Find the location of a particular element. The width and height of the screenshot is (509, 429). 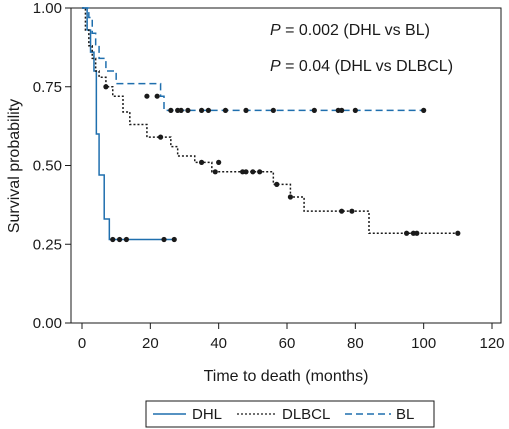

x-tick-label: 120 is located at coordinates (491, 343).